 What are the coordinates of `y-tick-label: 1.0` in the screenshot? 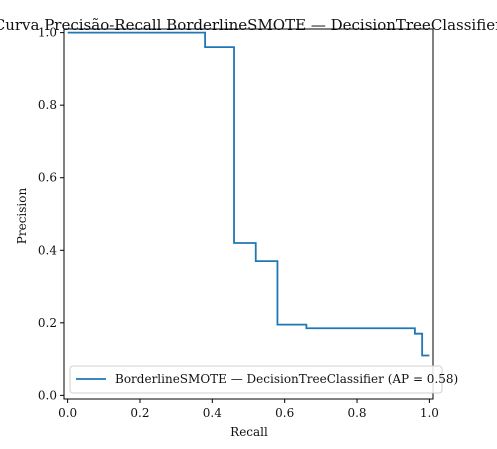 It's located at (47, 33).